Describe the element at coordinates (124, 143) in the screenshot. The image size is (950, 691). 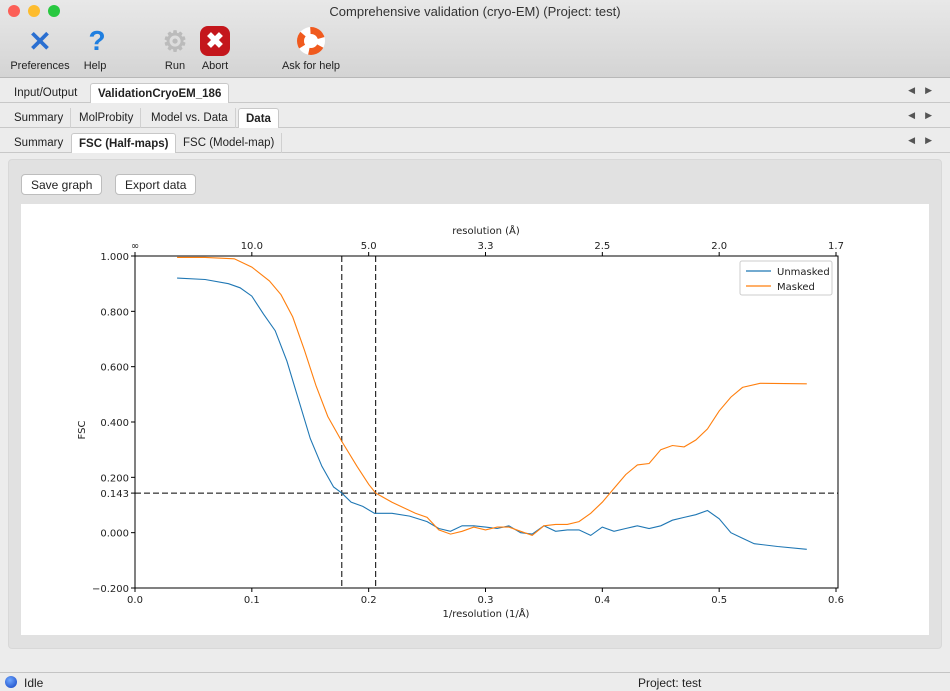
I see `tab-fsc-half-maps: FSC (Half-maps)` at that location.